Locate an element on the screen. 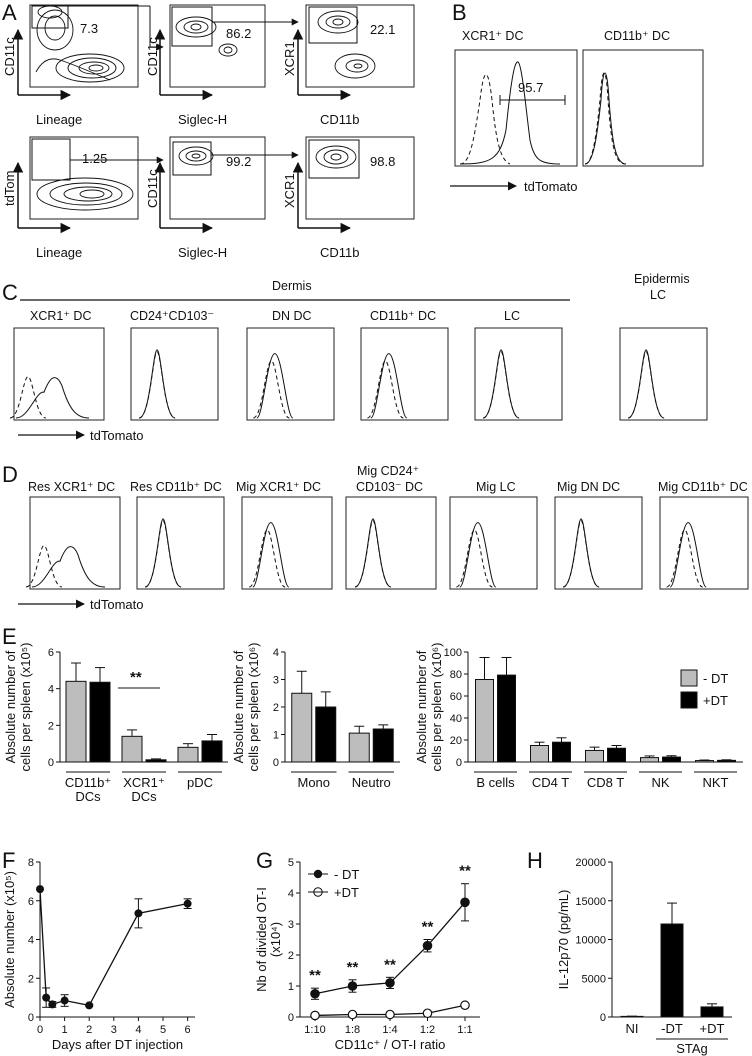 The image size is (752, 1056). x-axis-label: Siglec-H is located at coordinates (202, 252).